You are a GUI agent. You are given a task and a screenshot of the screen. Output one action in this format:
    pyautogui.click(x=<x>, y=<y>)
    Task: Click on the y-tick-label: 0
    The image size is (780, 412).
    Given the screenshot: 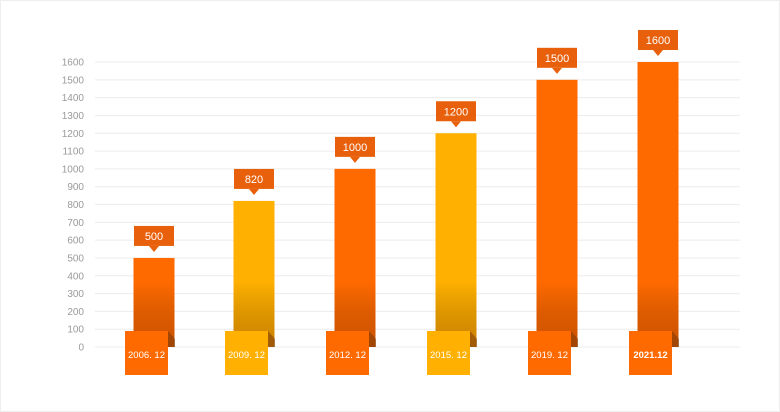 What is the action you would take?
    pyautogui.click(x=81, y=348)
    